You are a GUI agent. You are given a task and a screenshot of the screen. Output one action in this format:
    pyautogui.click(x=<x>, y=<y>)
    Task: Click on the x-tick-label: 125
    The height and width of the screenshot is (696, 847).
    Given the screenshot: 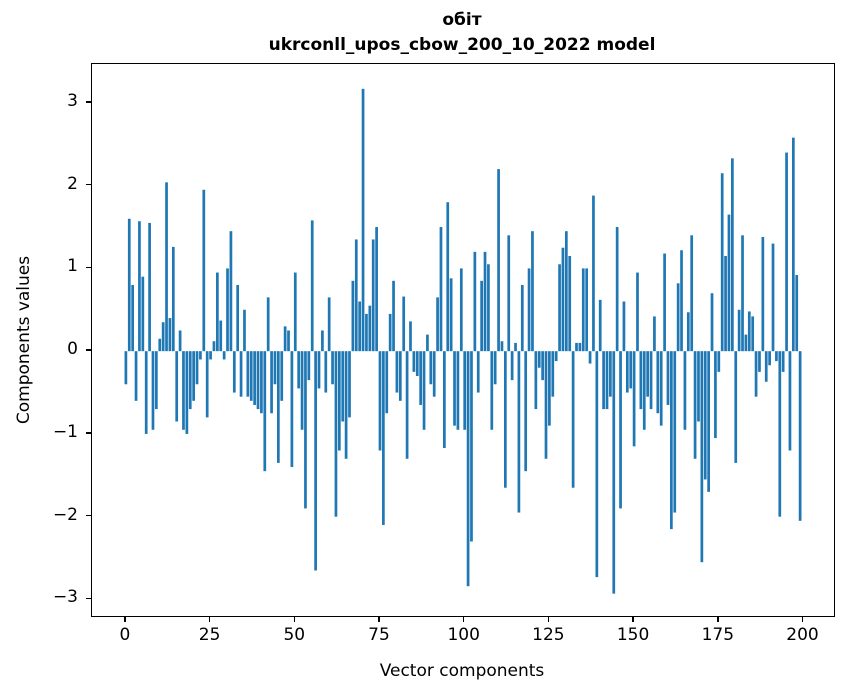 What is the action you would take?
    pyautogui.click(x=548, y=635)
    